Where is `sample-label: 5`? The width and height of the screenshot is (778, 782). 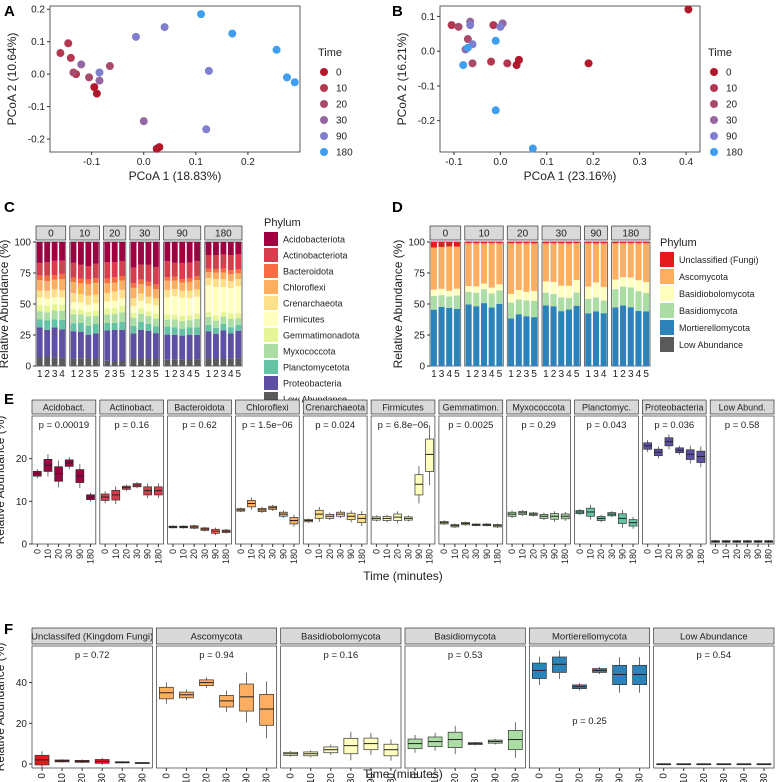 sample-label: 5 is located at coordinates (122, 374).